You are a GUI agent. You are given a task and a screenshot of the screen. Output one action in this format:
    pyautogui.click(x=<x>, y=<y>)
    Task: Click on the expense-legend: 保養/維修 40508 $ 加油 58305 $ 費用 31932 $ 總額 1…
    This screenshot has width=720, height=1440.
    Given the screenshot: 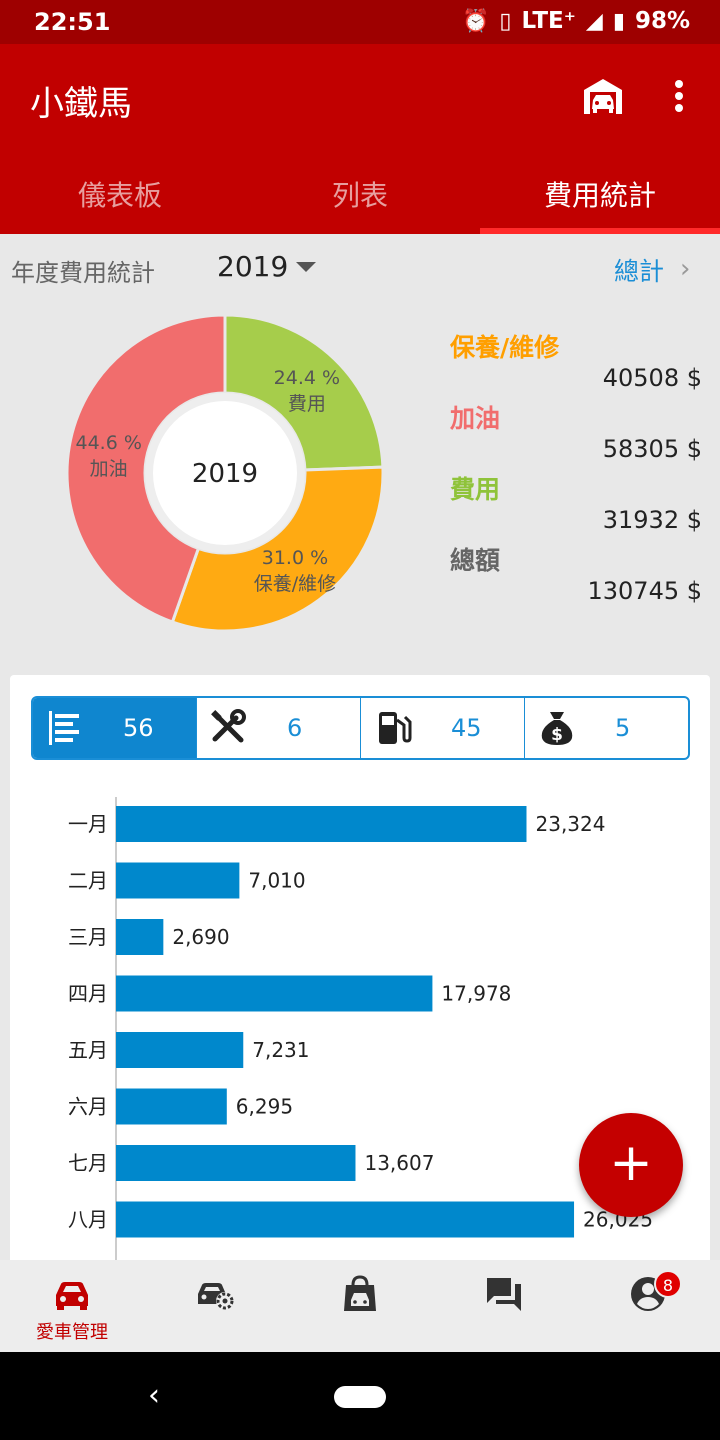 What is the action you would take?
    pyautogui.click(x=576, y=470)
    